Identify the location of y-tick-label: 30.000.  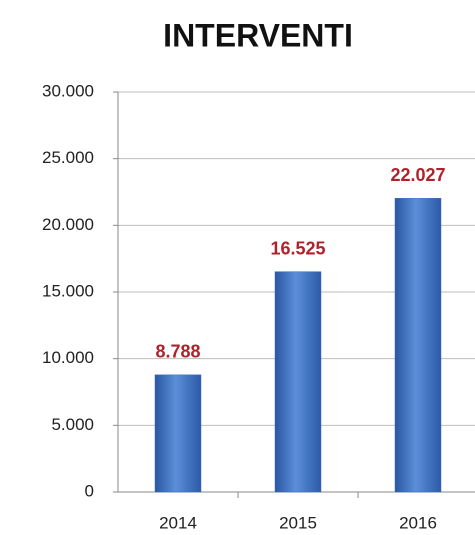
(68, 90).